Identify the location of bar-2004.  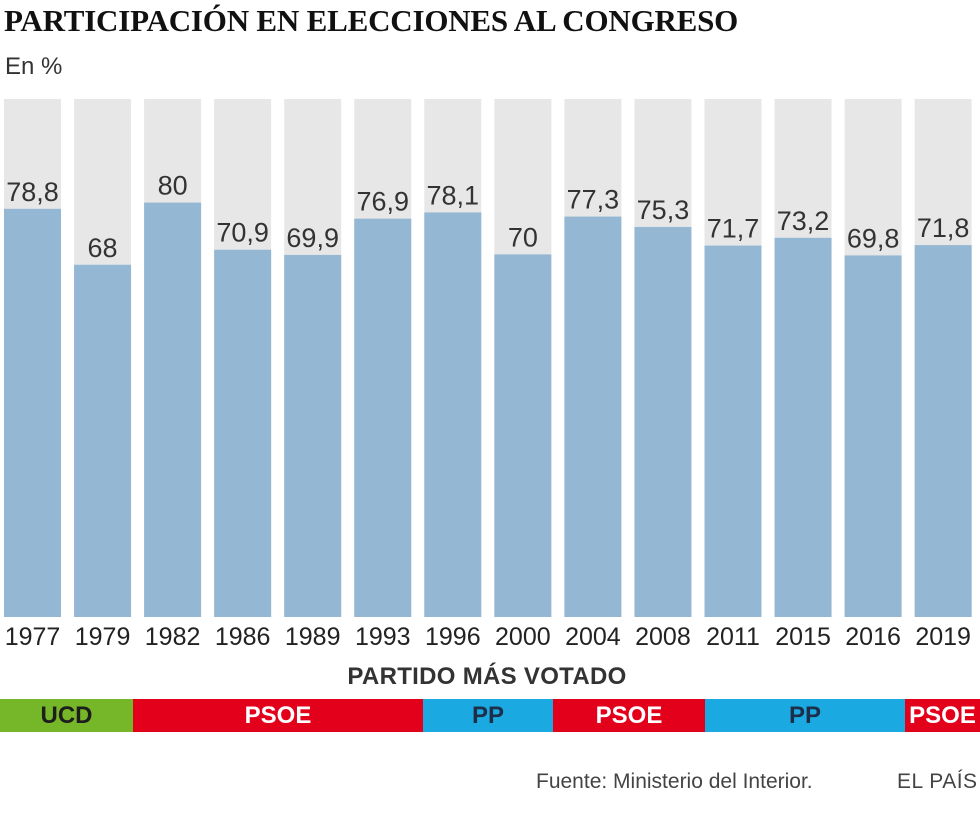
(593, 416).